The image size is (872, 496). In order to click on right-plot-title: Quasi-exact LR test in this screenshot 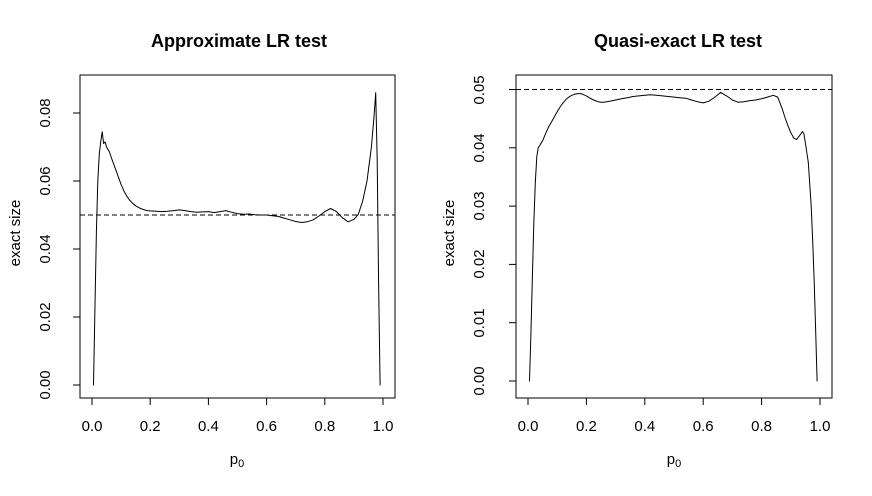, I will do `click(678, 41)`.